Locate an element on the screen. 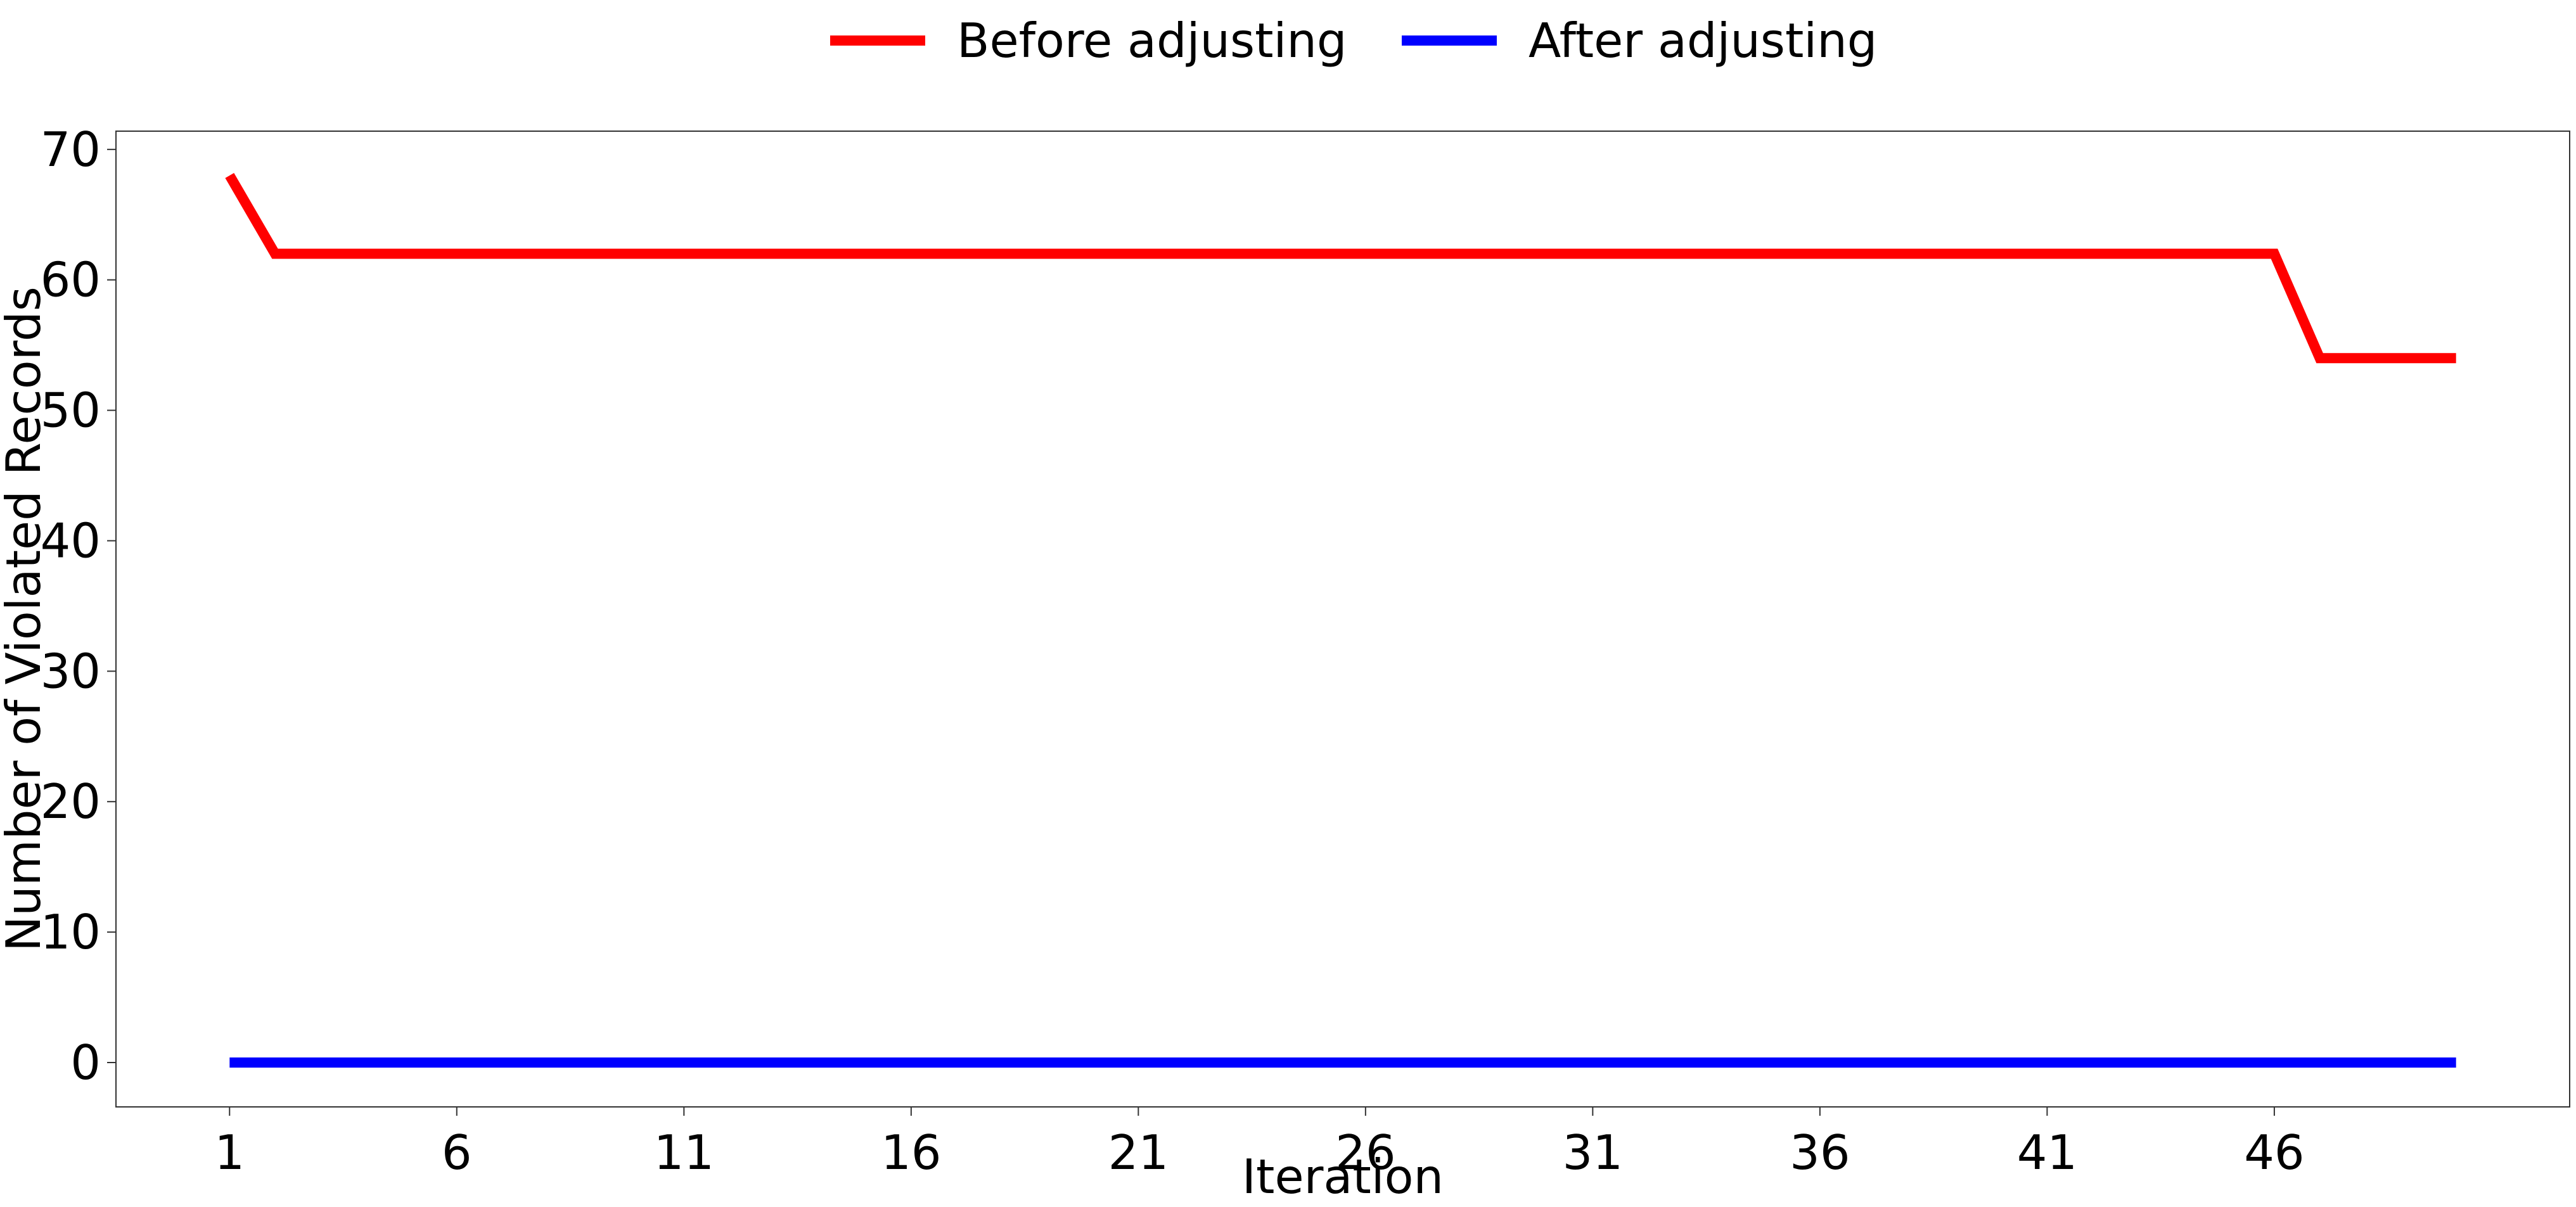  y-tick-label: 70 is located at coordinates (71, 149).